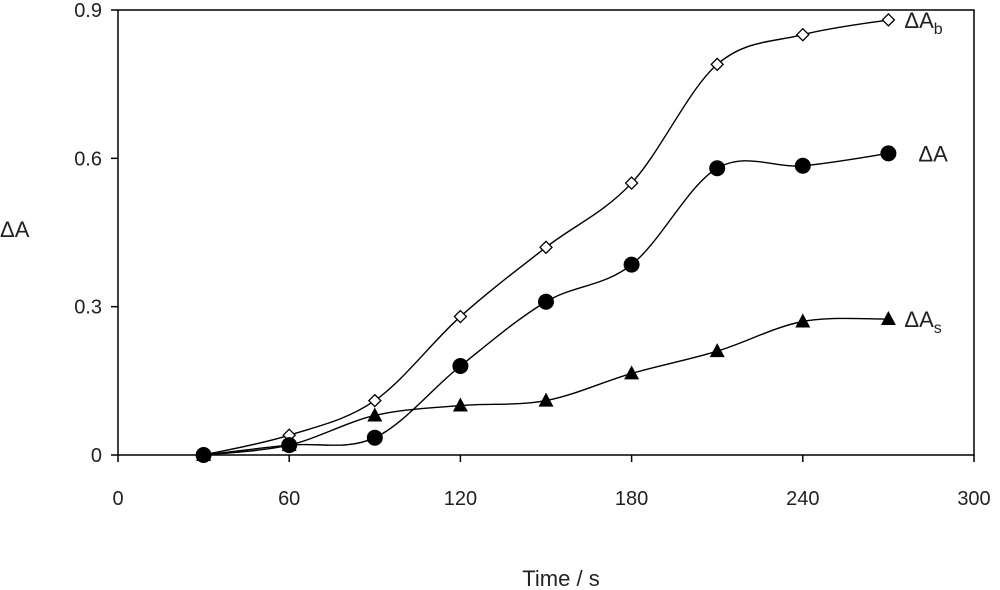 The width and height of the screenshot is (1000, 590). I want to click on x-tick-label: 240, so click(802, 499).